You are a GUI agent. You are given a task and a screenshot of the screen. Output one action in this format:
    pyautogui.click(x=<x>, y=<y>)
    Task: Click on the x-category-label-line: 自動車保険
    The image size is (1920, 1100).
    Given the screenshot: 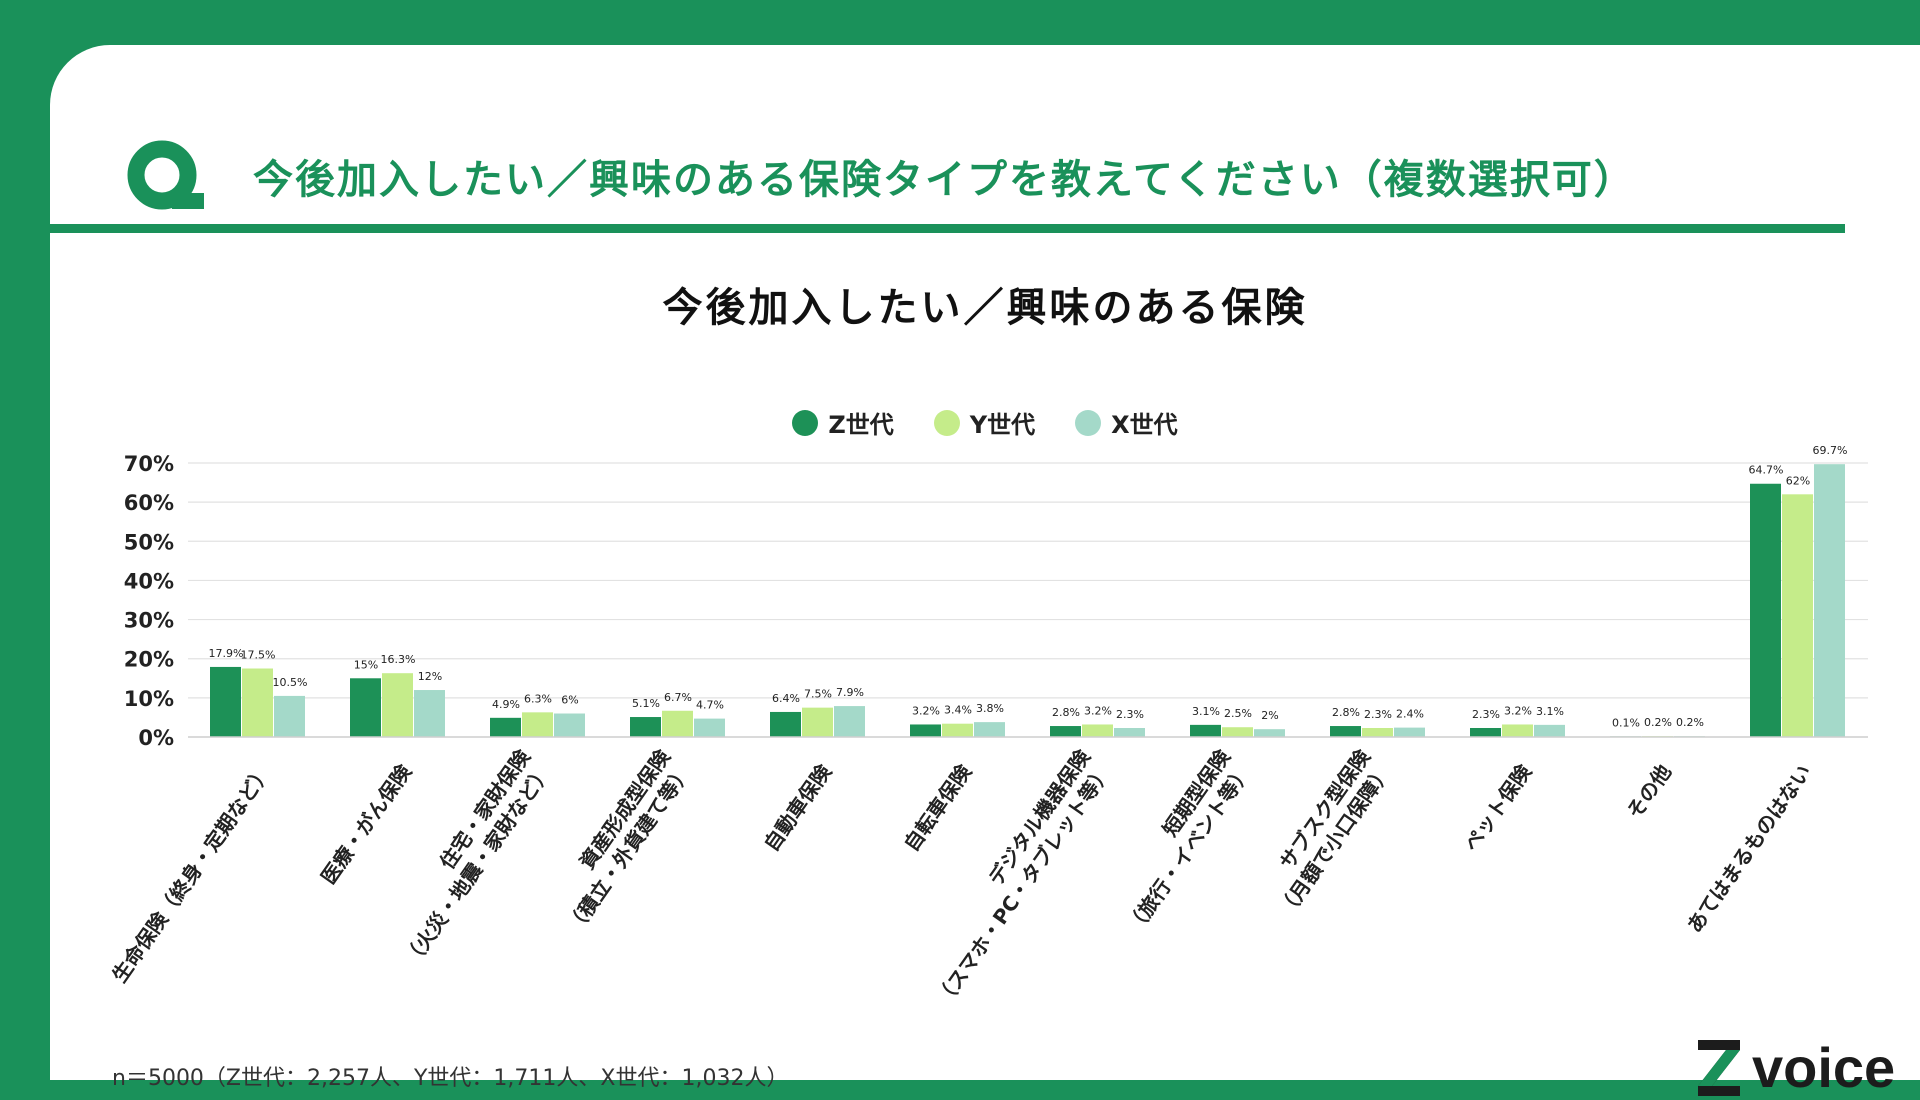 What is the action you would take?
    pyautogui.click(x=798, y=807)
    